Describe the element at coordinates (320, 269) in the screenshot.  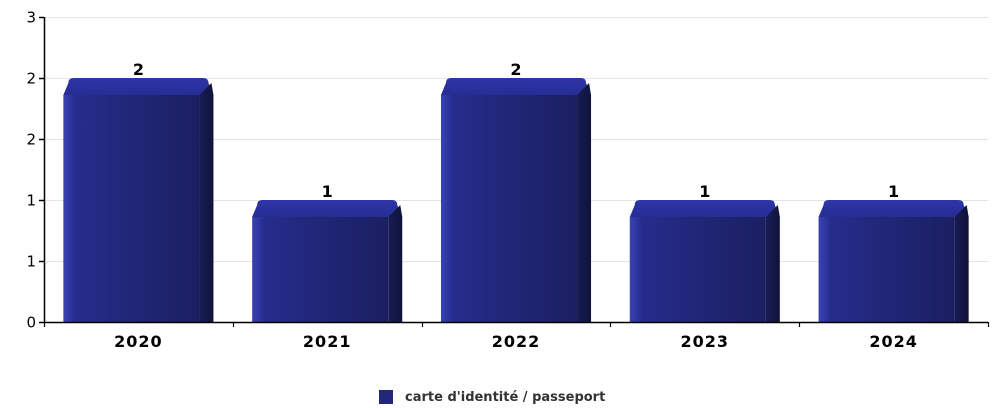
I see `bar-2021` at that location.